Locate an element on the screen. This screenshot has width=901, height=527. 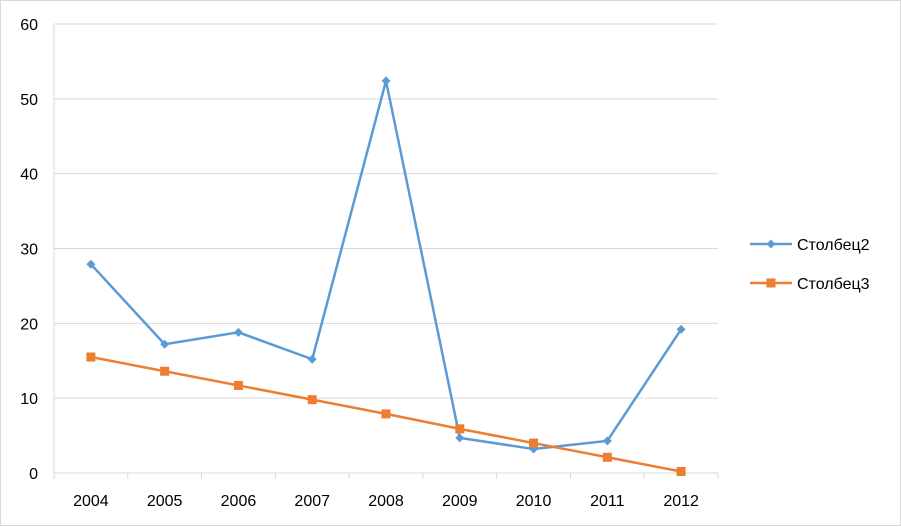
x-tick-label-2009: 2009 is located at coordinates (460, 501).